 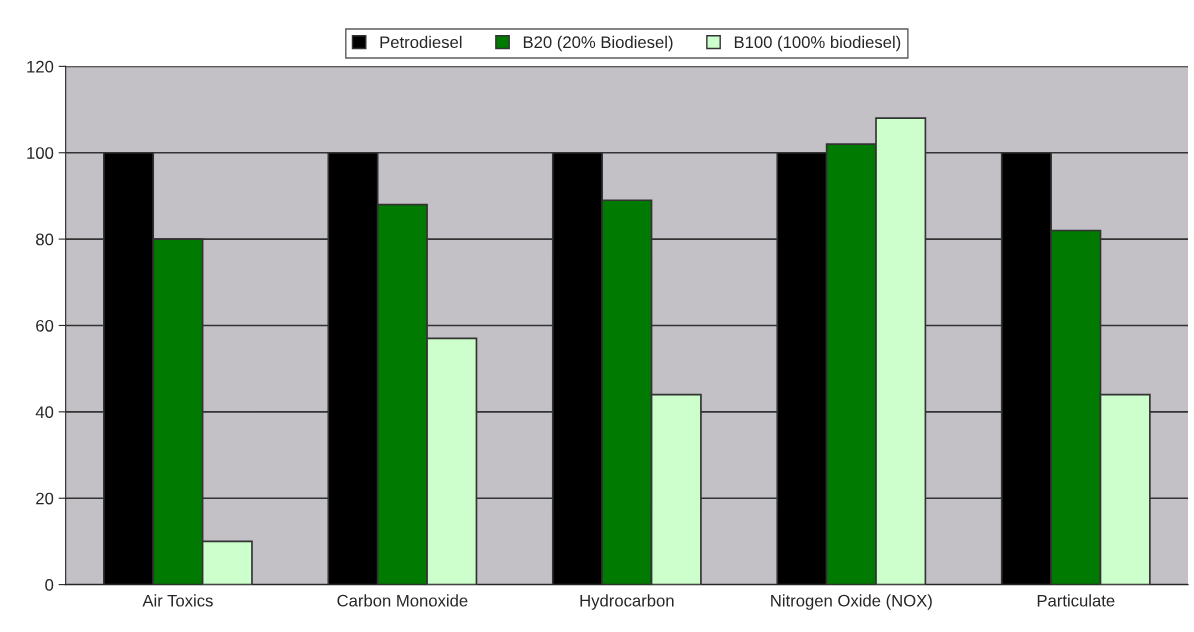 I want to click on x-tick-label: Carbon Monoxide, so click(x=402, y=600).